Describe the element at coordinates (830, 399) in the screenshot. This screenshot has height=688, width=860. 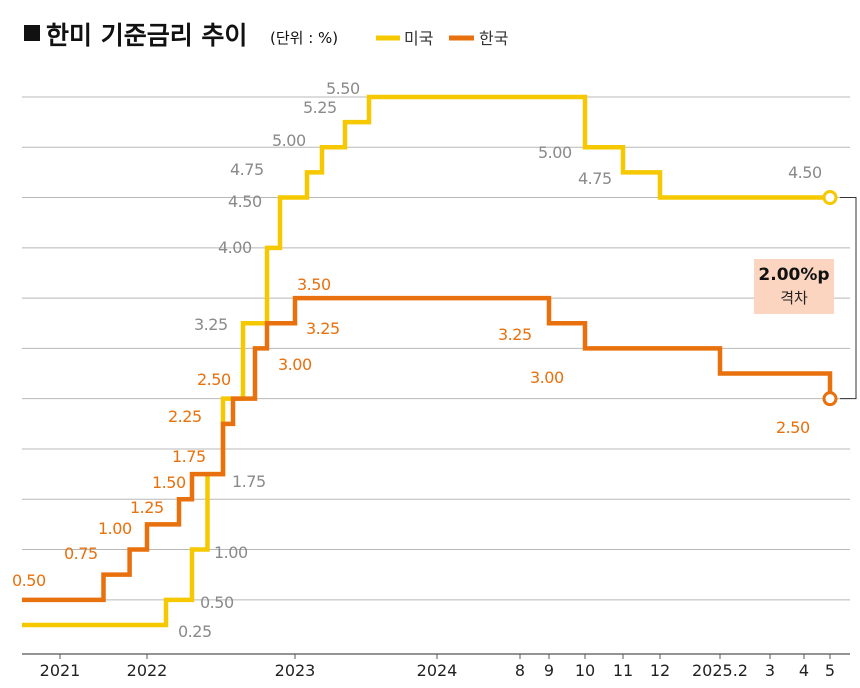
I see `end-marker-kr` at that location.